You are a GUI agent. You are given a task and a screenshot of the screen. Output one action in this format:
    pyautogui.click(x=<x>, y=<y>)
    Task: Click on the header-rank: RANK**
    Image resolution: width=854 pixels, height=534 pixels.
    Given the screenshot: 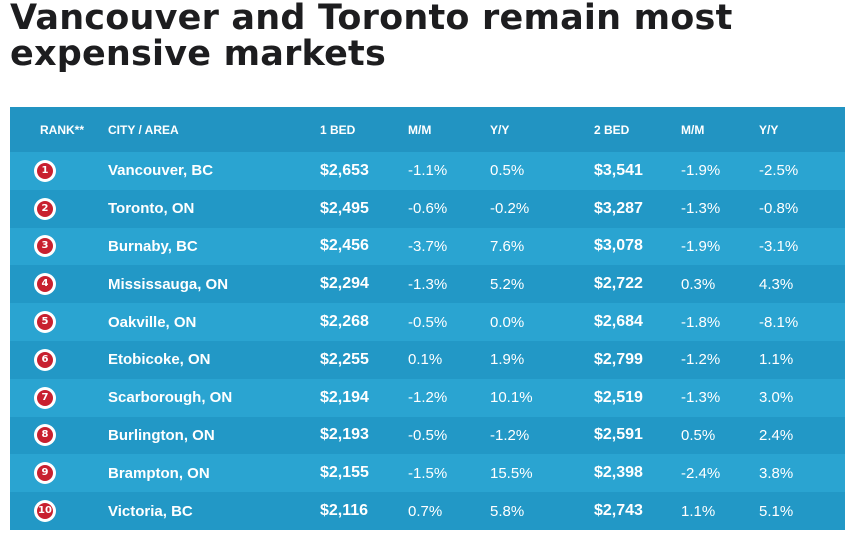 What is the action you would take?
    pyautogui.click(x=62, y=129)
    